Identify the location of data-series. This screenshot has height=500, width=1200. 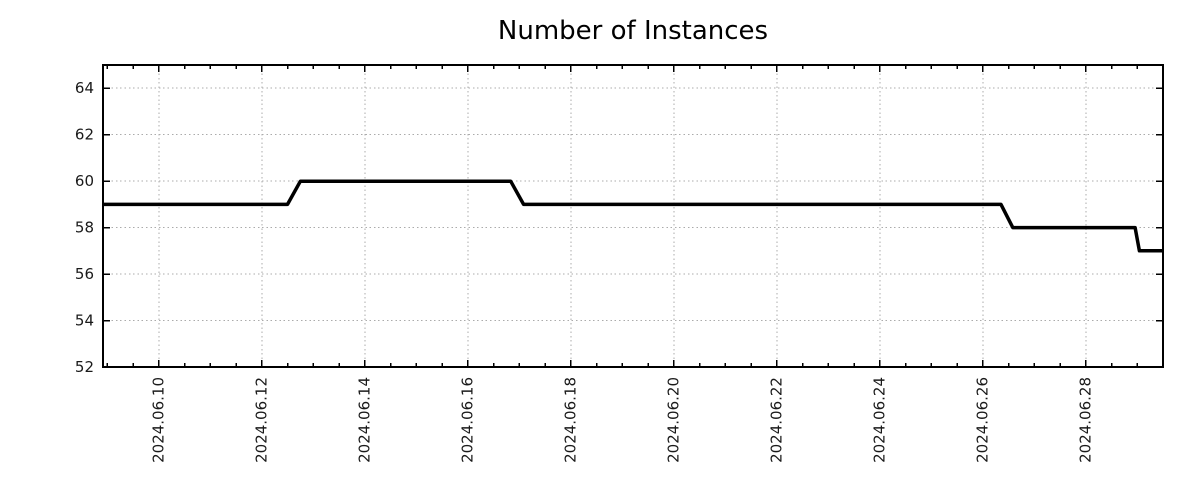
(633, 216).